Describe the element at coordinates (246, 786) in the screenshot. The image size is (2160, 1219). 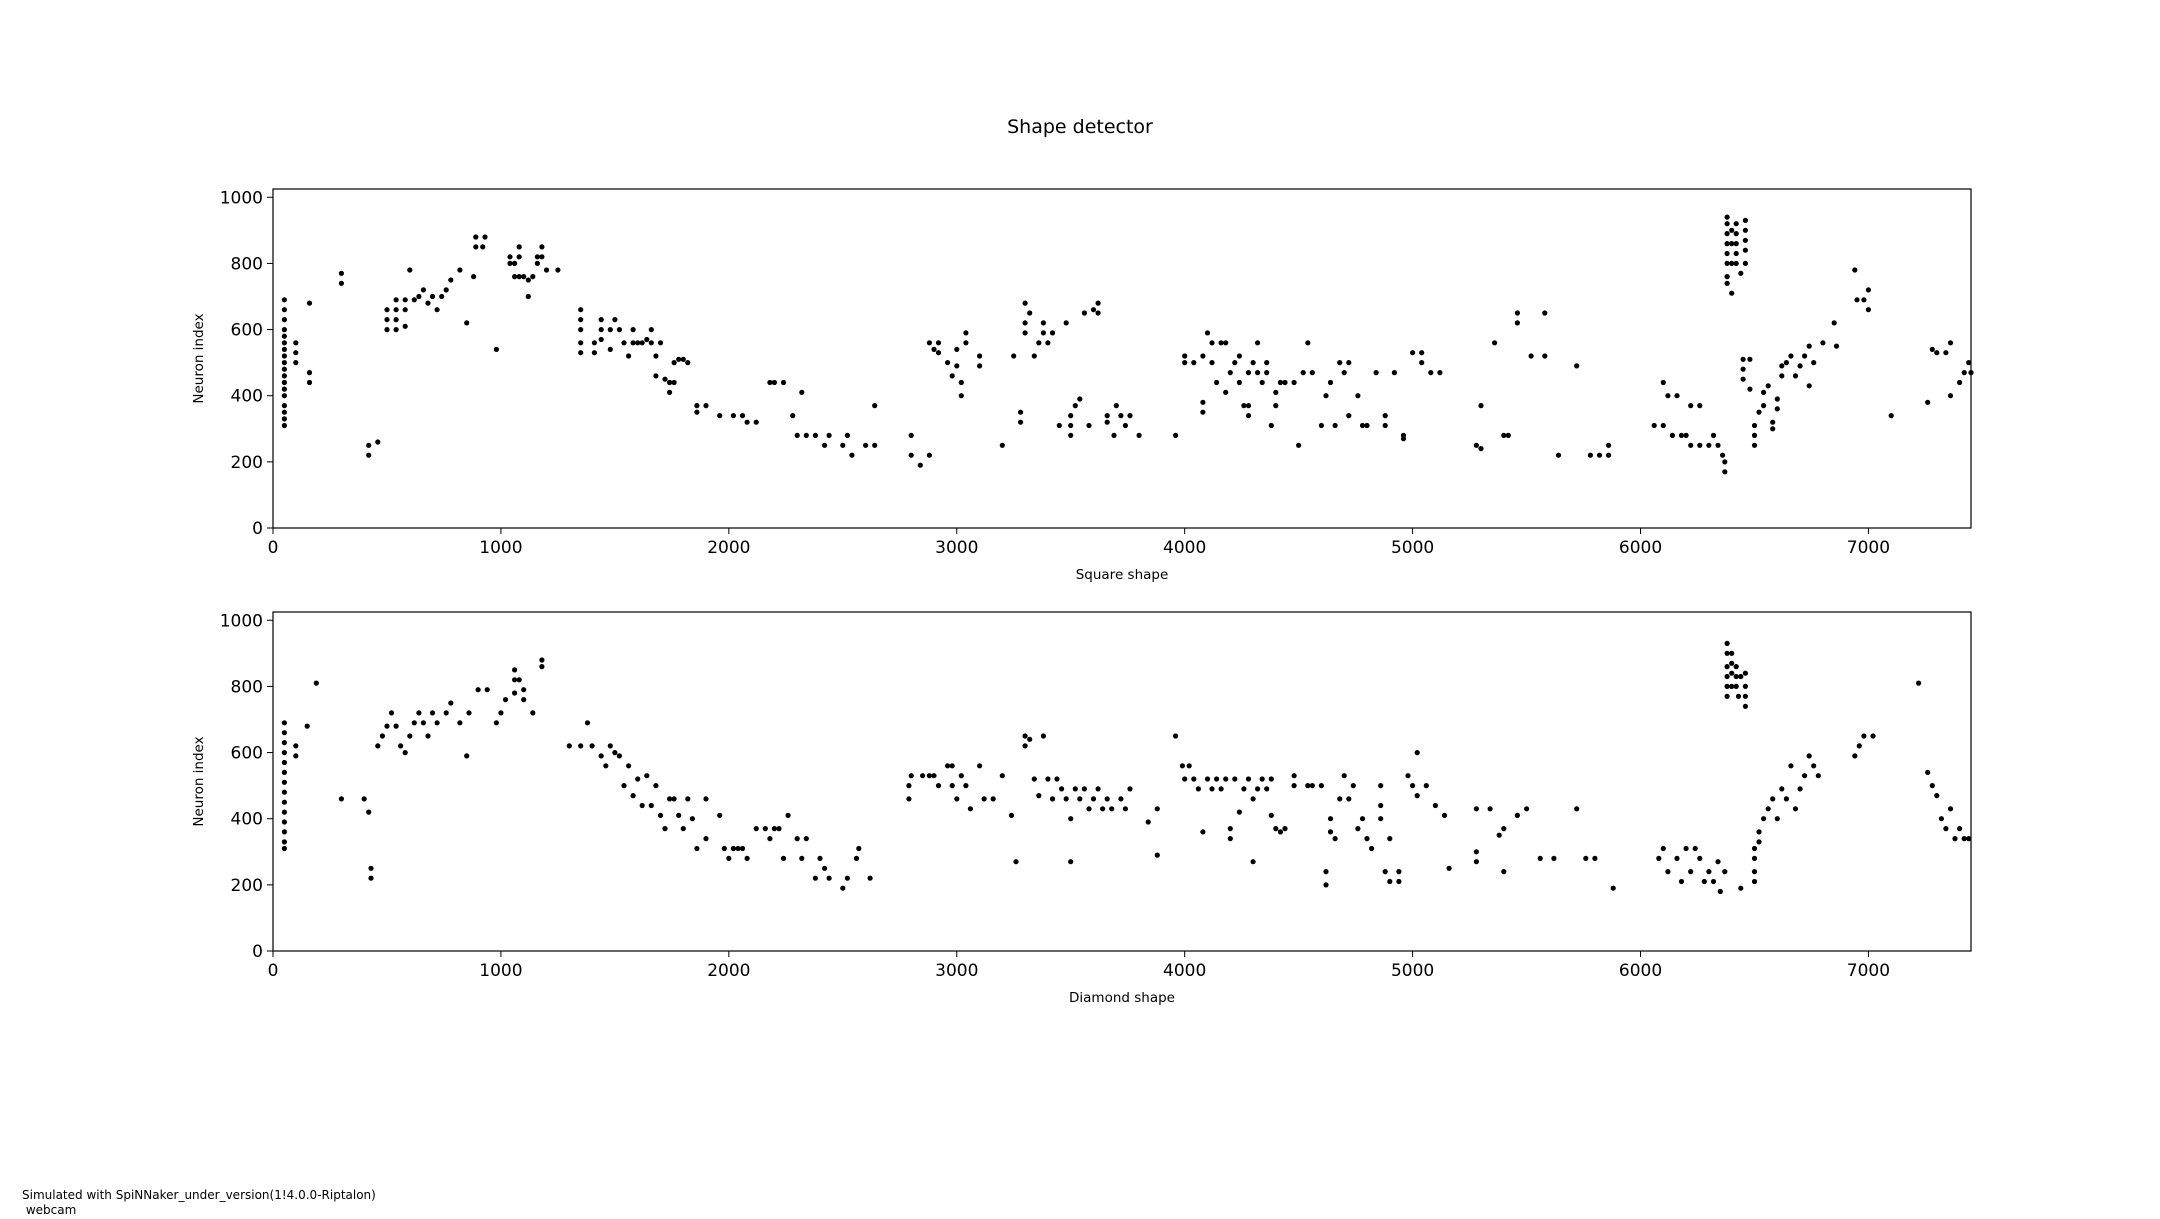
I see `y-ticks: 0 200 400 600 800 1000` at that location.